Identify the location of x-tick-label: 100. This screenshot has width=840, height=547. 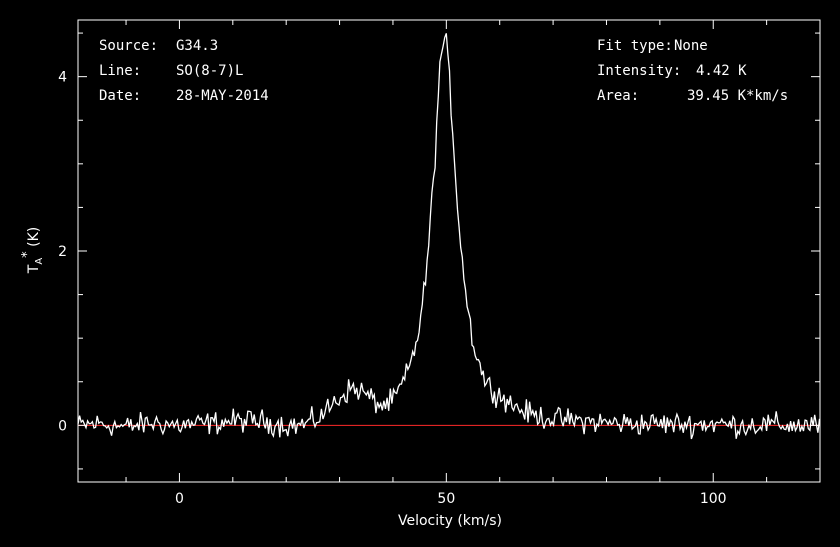
(713, 499).